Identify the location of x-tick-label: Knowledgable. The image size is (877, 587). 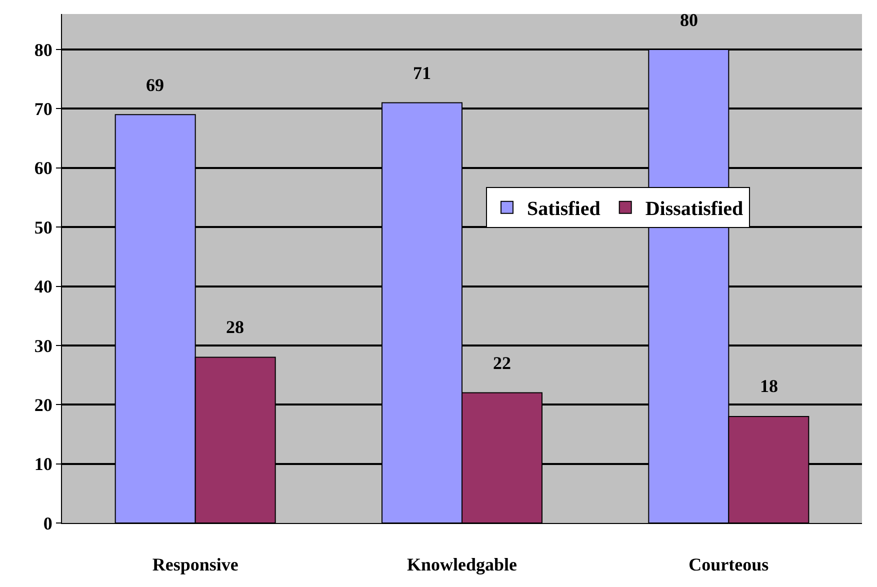
(462, 564).